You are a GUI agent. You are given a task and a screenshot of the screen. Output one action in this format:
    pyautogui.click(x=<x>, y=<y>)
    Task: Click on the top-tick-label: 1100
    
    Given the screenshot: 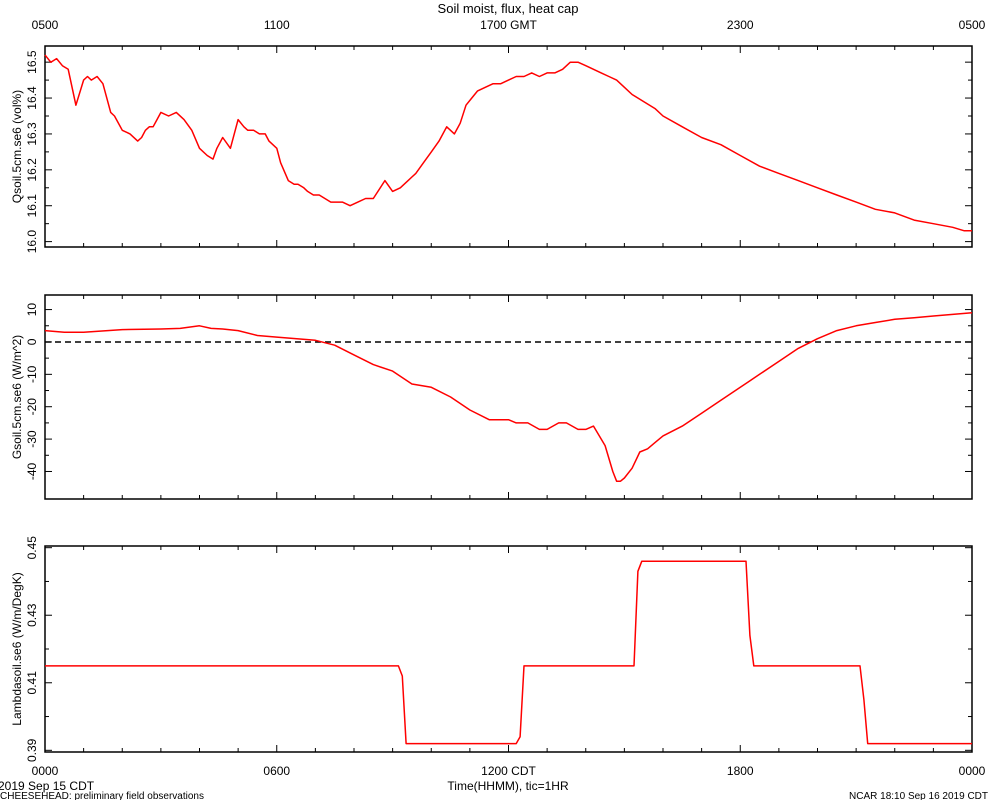 What is the action you would take?
    pyautogui.click(x=277, y=25)
    